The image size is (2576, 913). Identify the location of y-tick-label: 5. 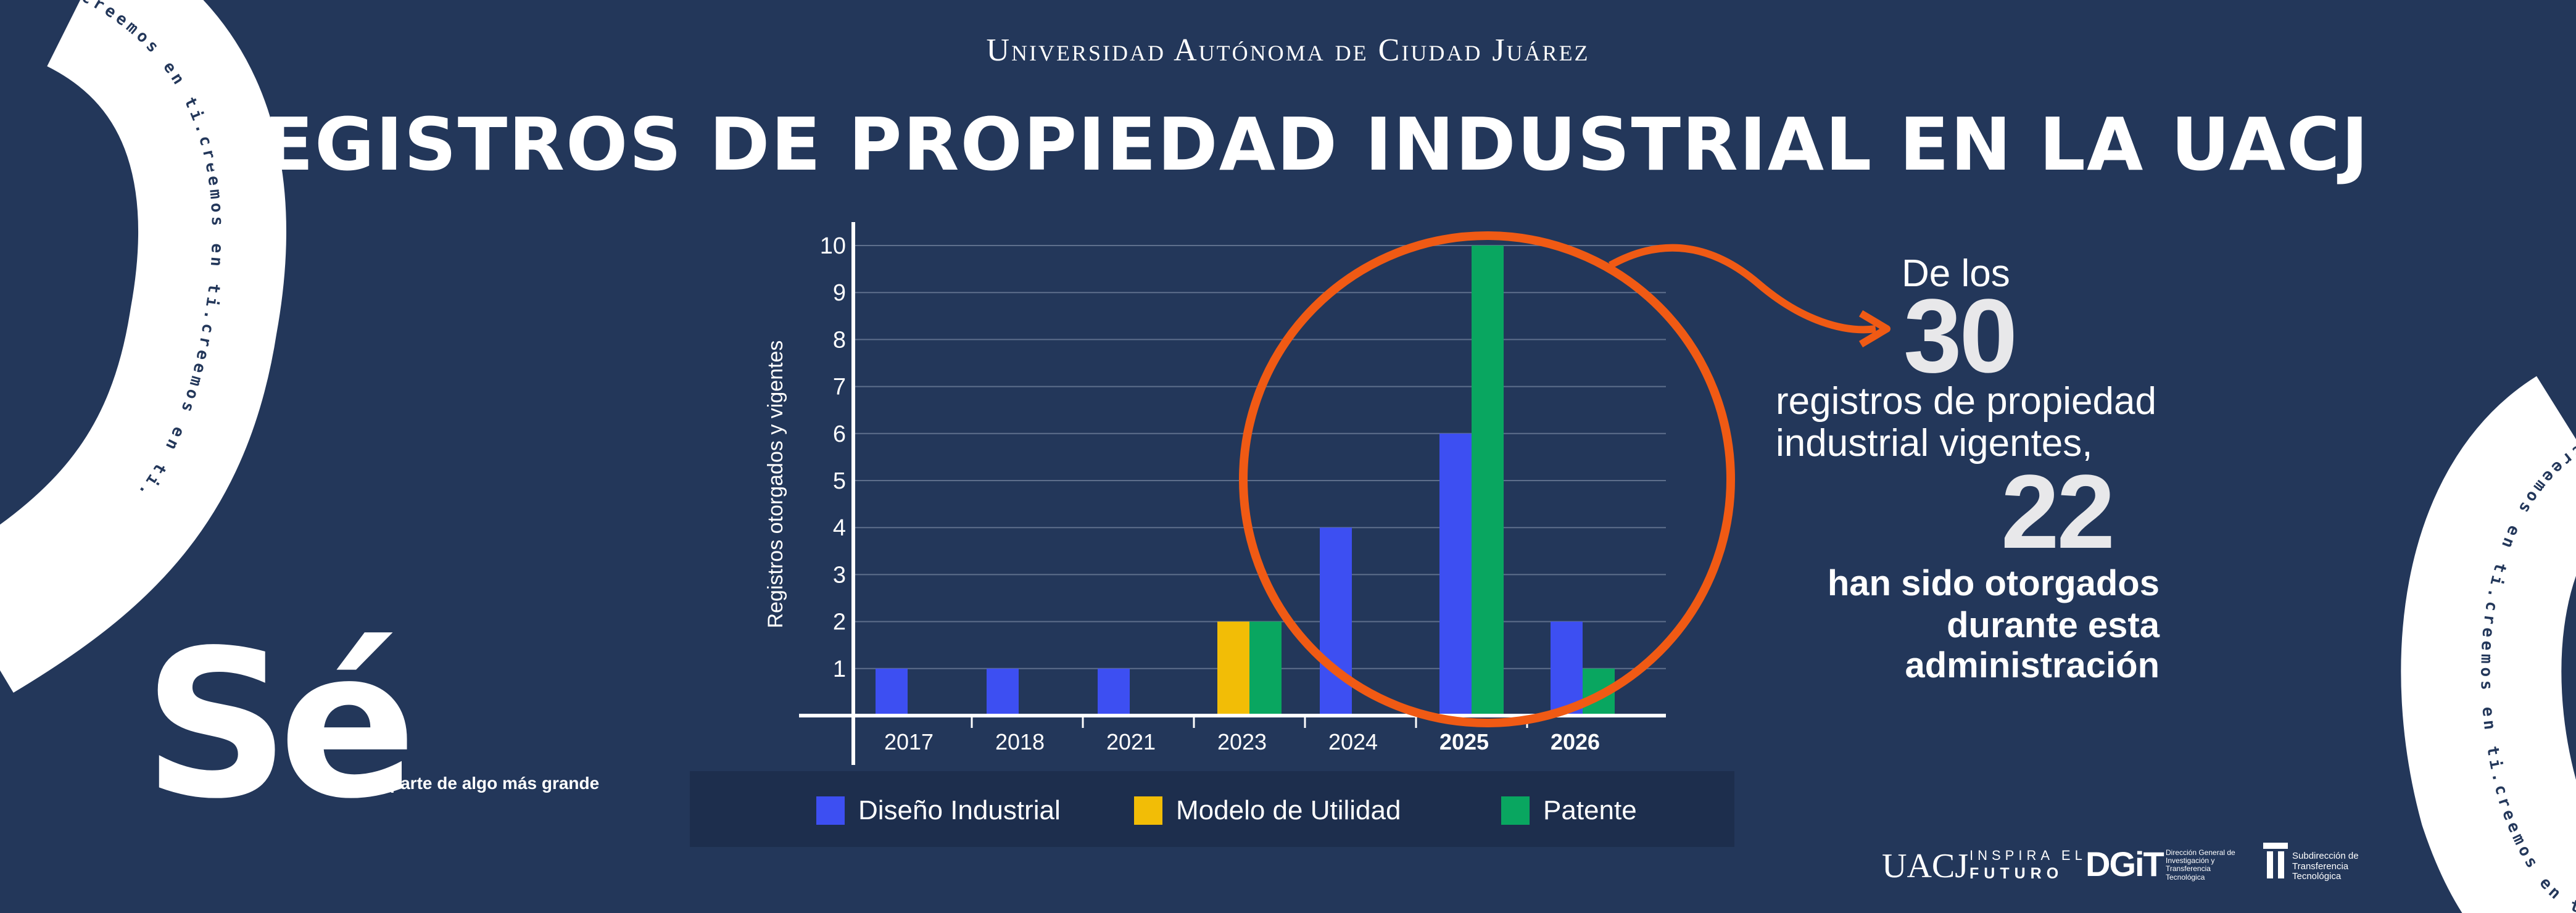
(839, 481).